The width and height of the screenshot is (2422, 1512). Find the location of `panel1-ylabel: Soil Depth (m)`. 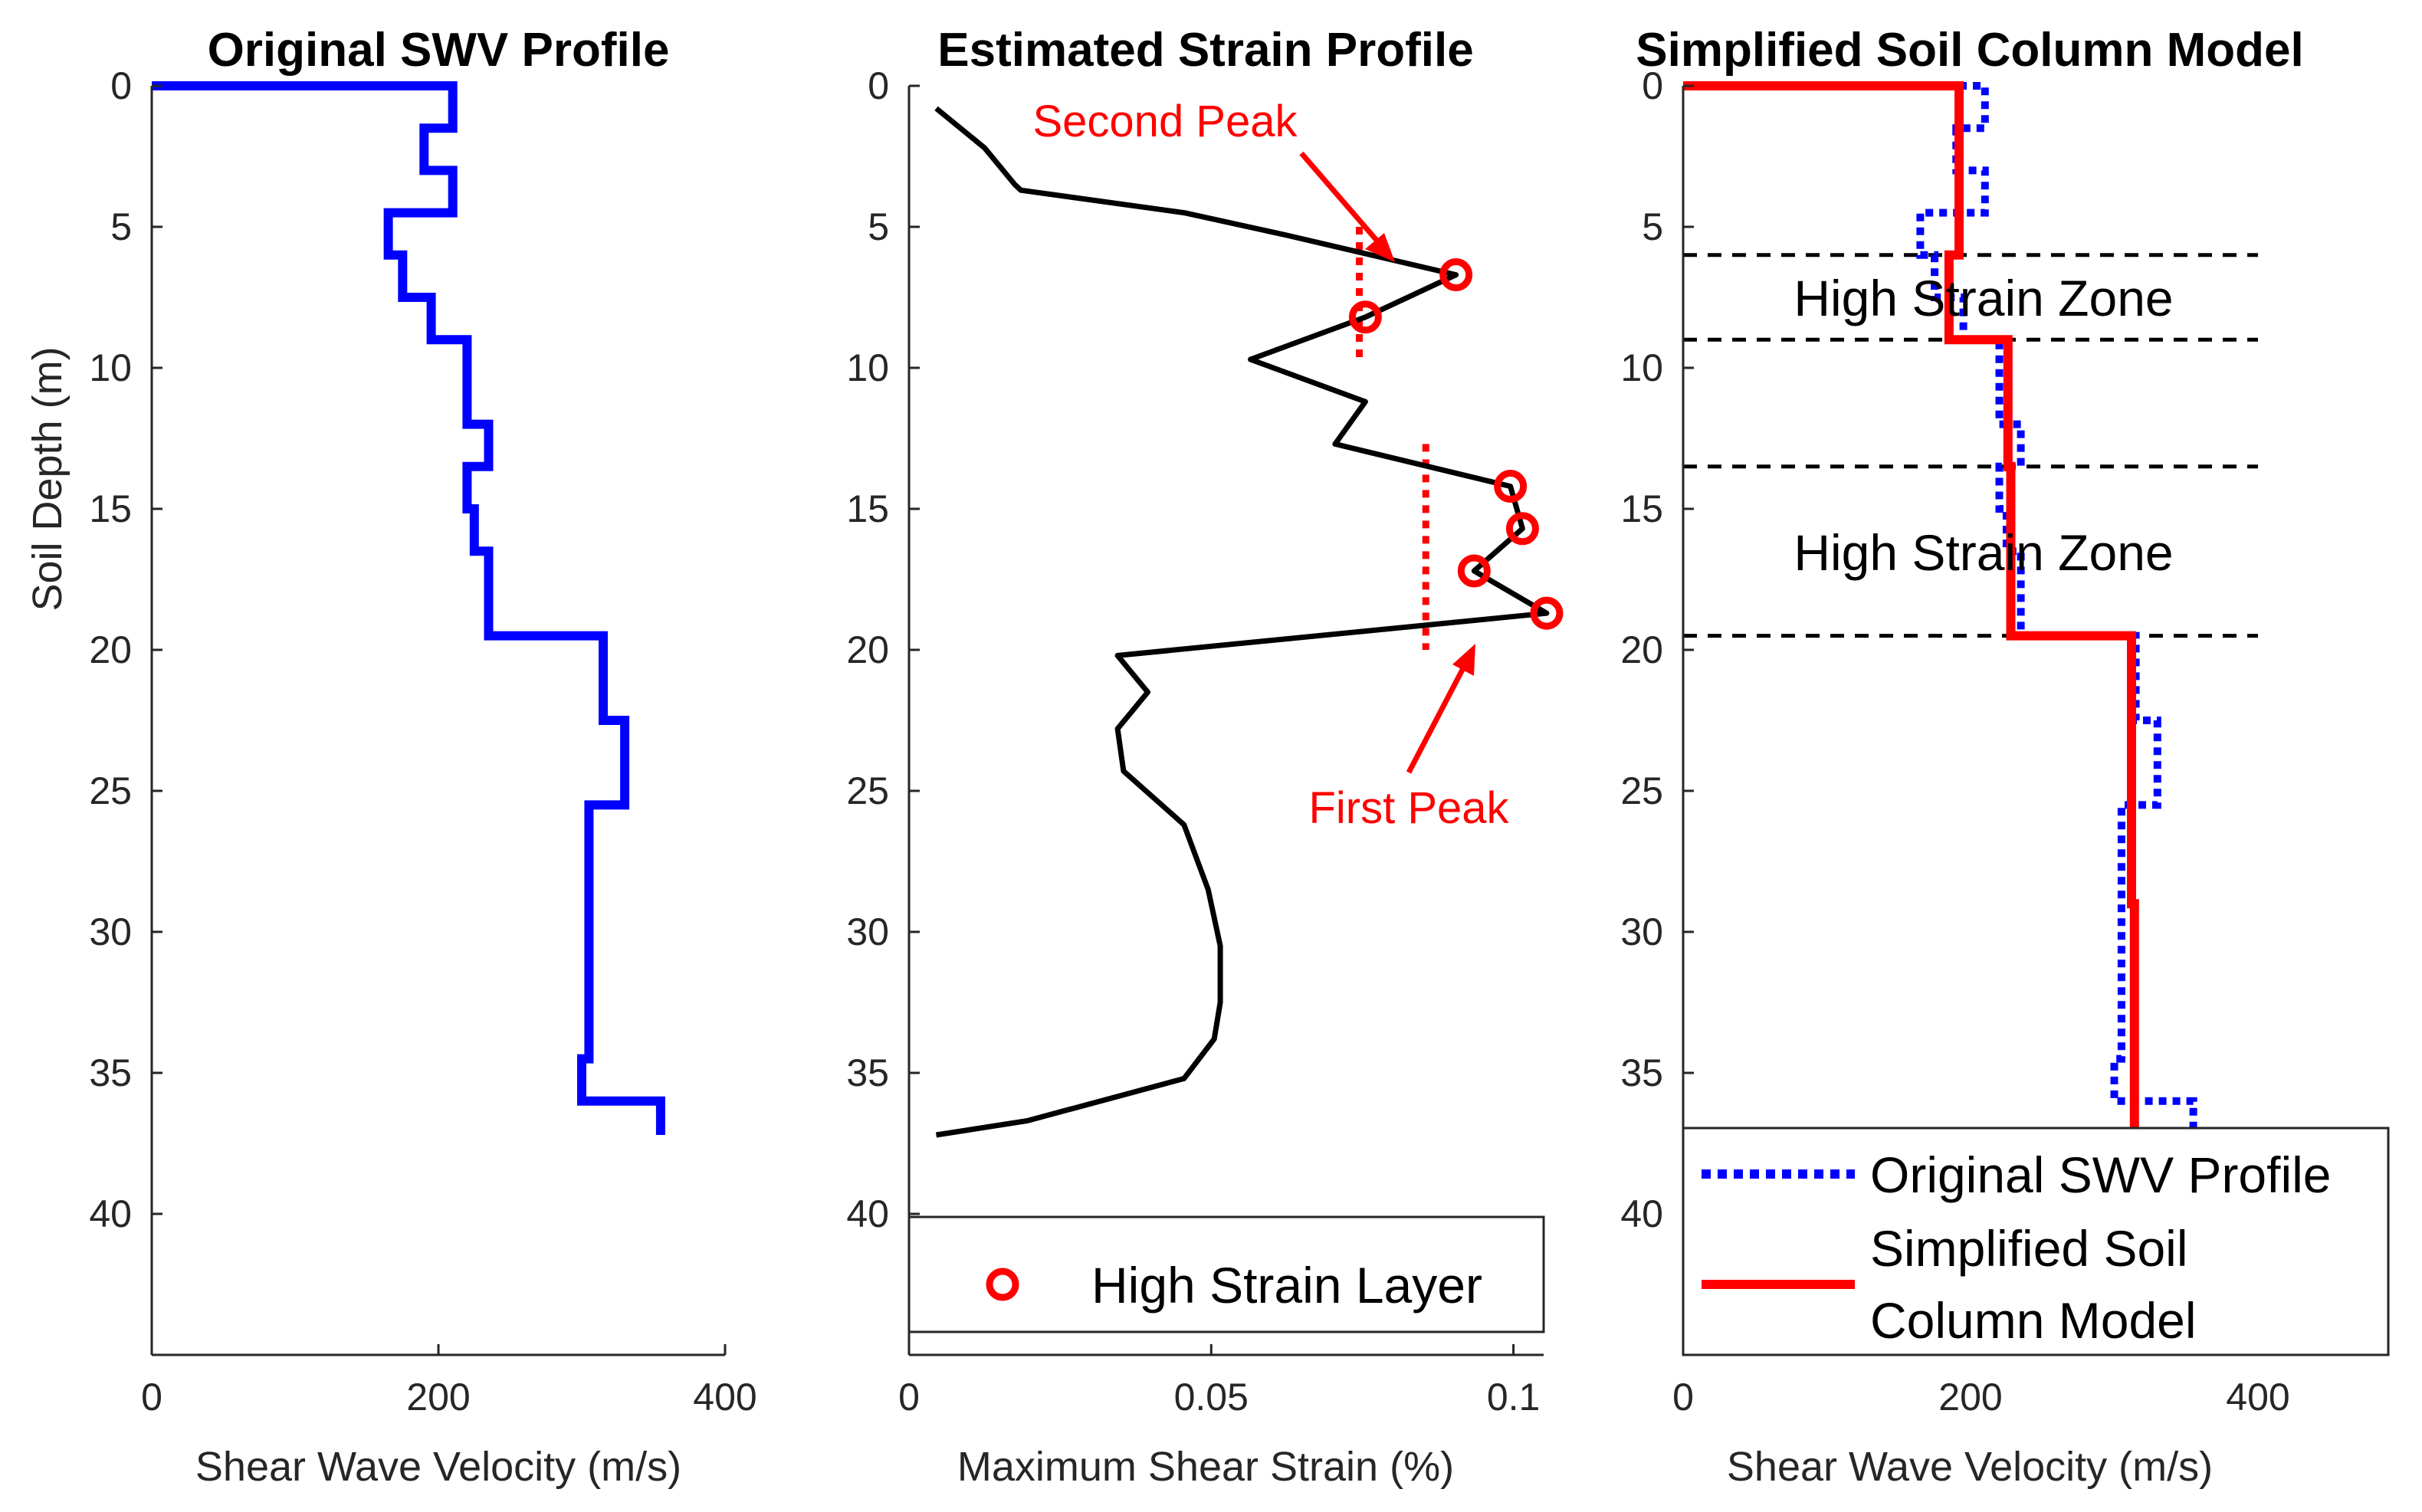

panel1-ylabel: Soil Depth (m) is located at coordinates (48, 479).